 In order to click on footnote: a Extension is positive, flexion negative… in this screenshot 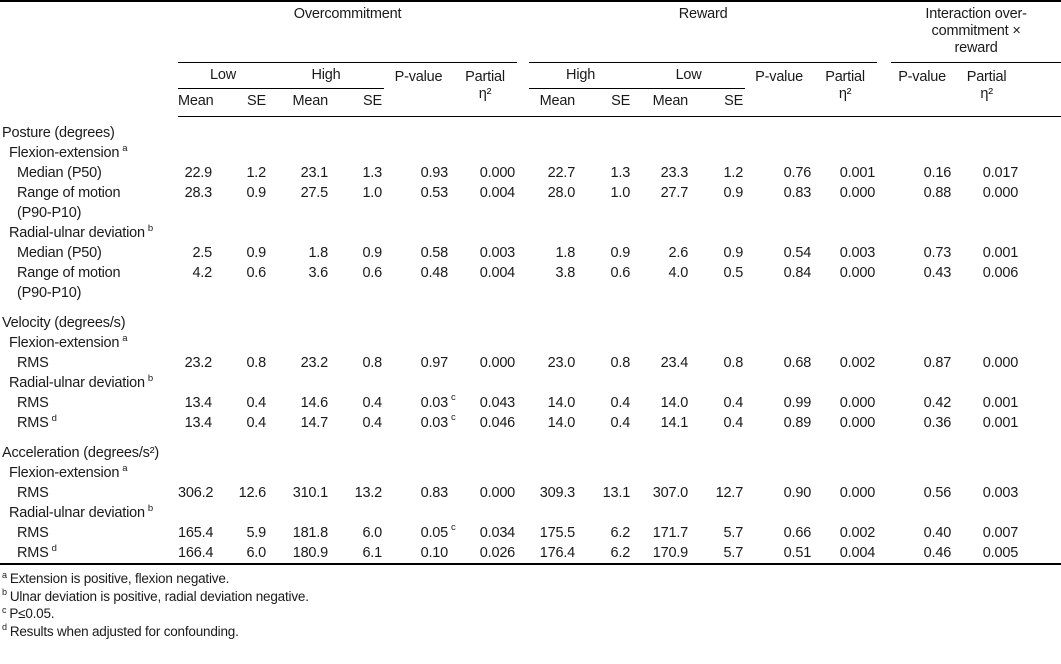, I will do `click(531, 579)`.